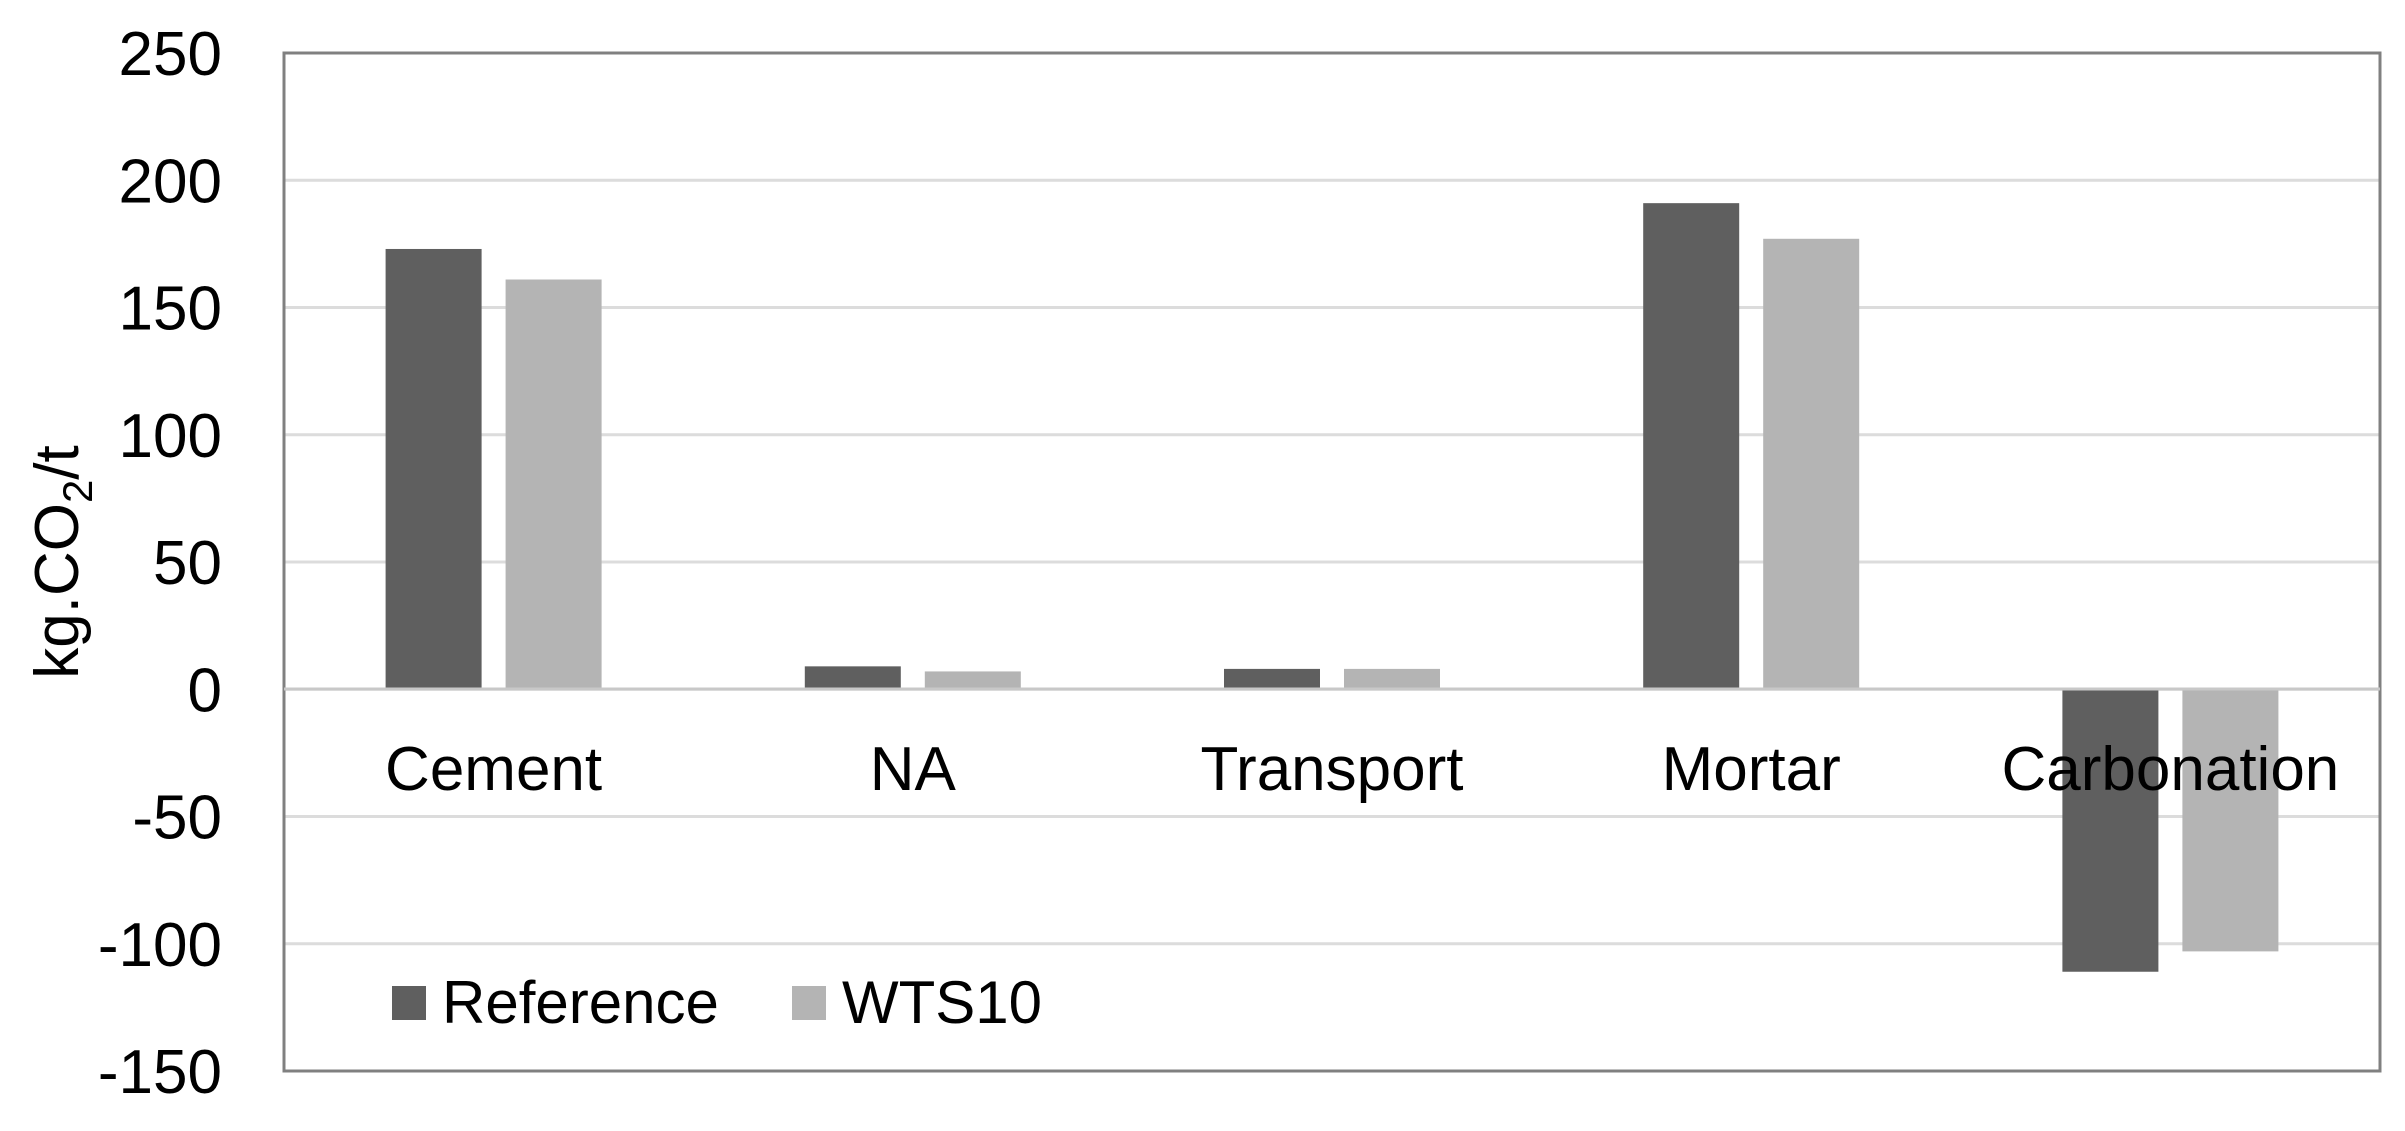 The height and width of the screenshot is (1131, 2405). What do you see at coordinates (1331, 769) in the screenshot?
I see `category-label: Transport` at bounding box center [1331, 769].